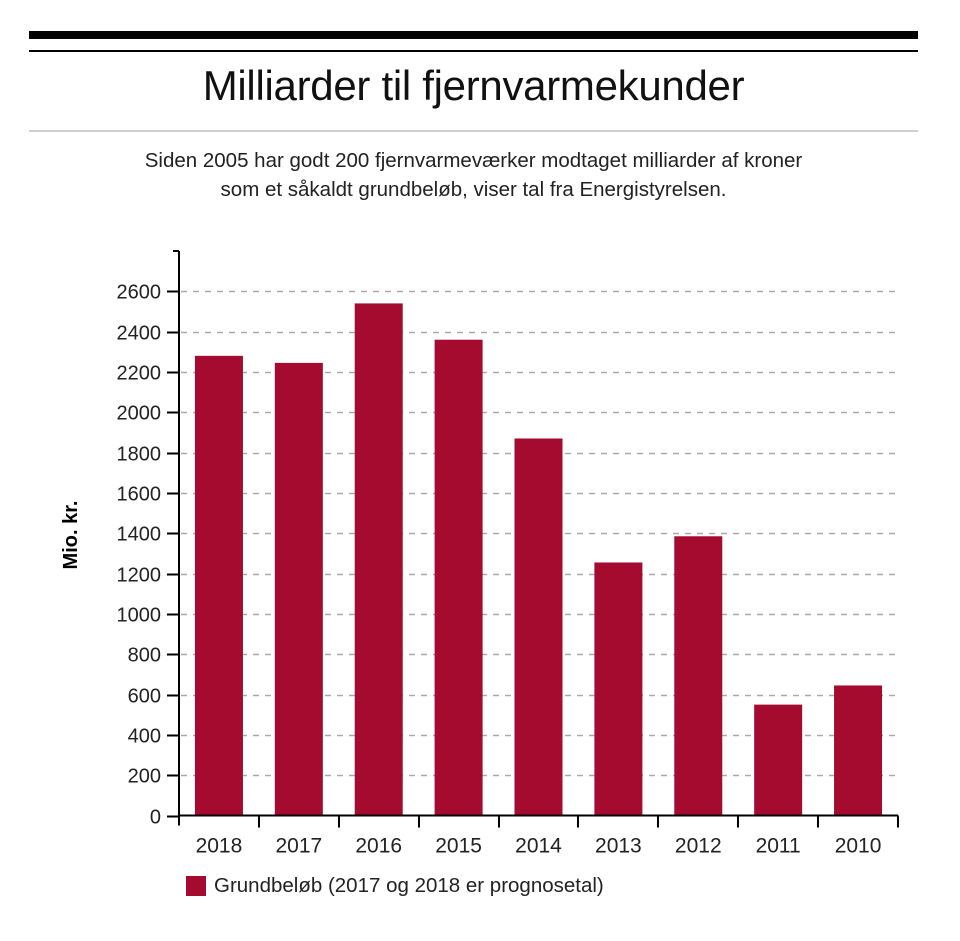 This screenshot has width=960, height=941. What do you see at coordinates (298, 846) in the screenshot?
I see `x-tick-label: 2017` at bounding box center [298, 846].